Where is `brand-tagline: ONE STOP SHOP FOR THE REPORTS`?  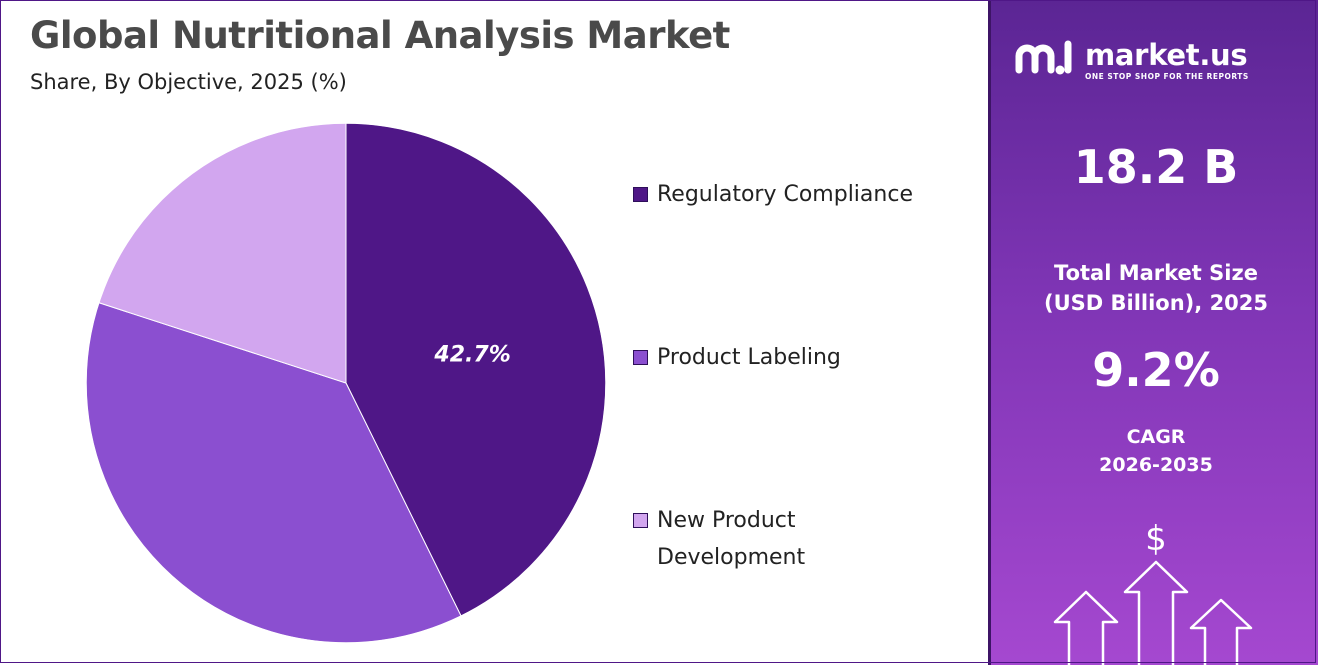 brand-tagline: ONE STOP SHOP FOR THE REPORTS is located at coordinates (1167, 76).